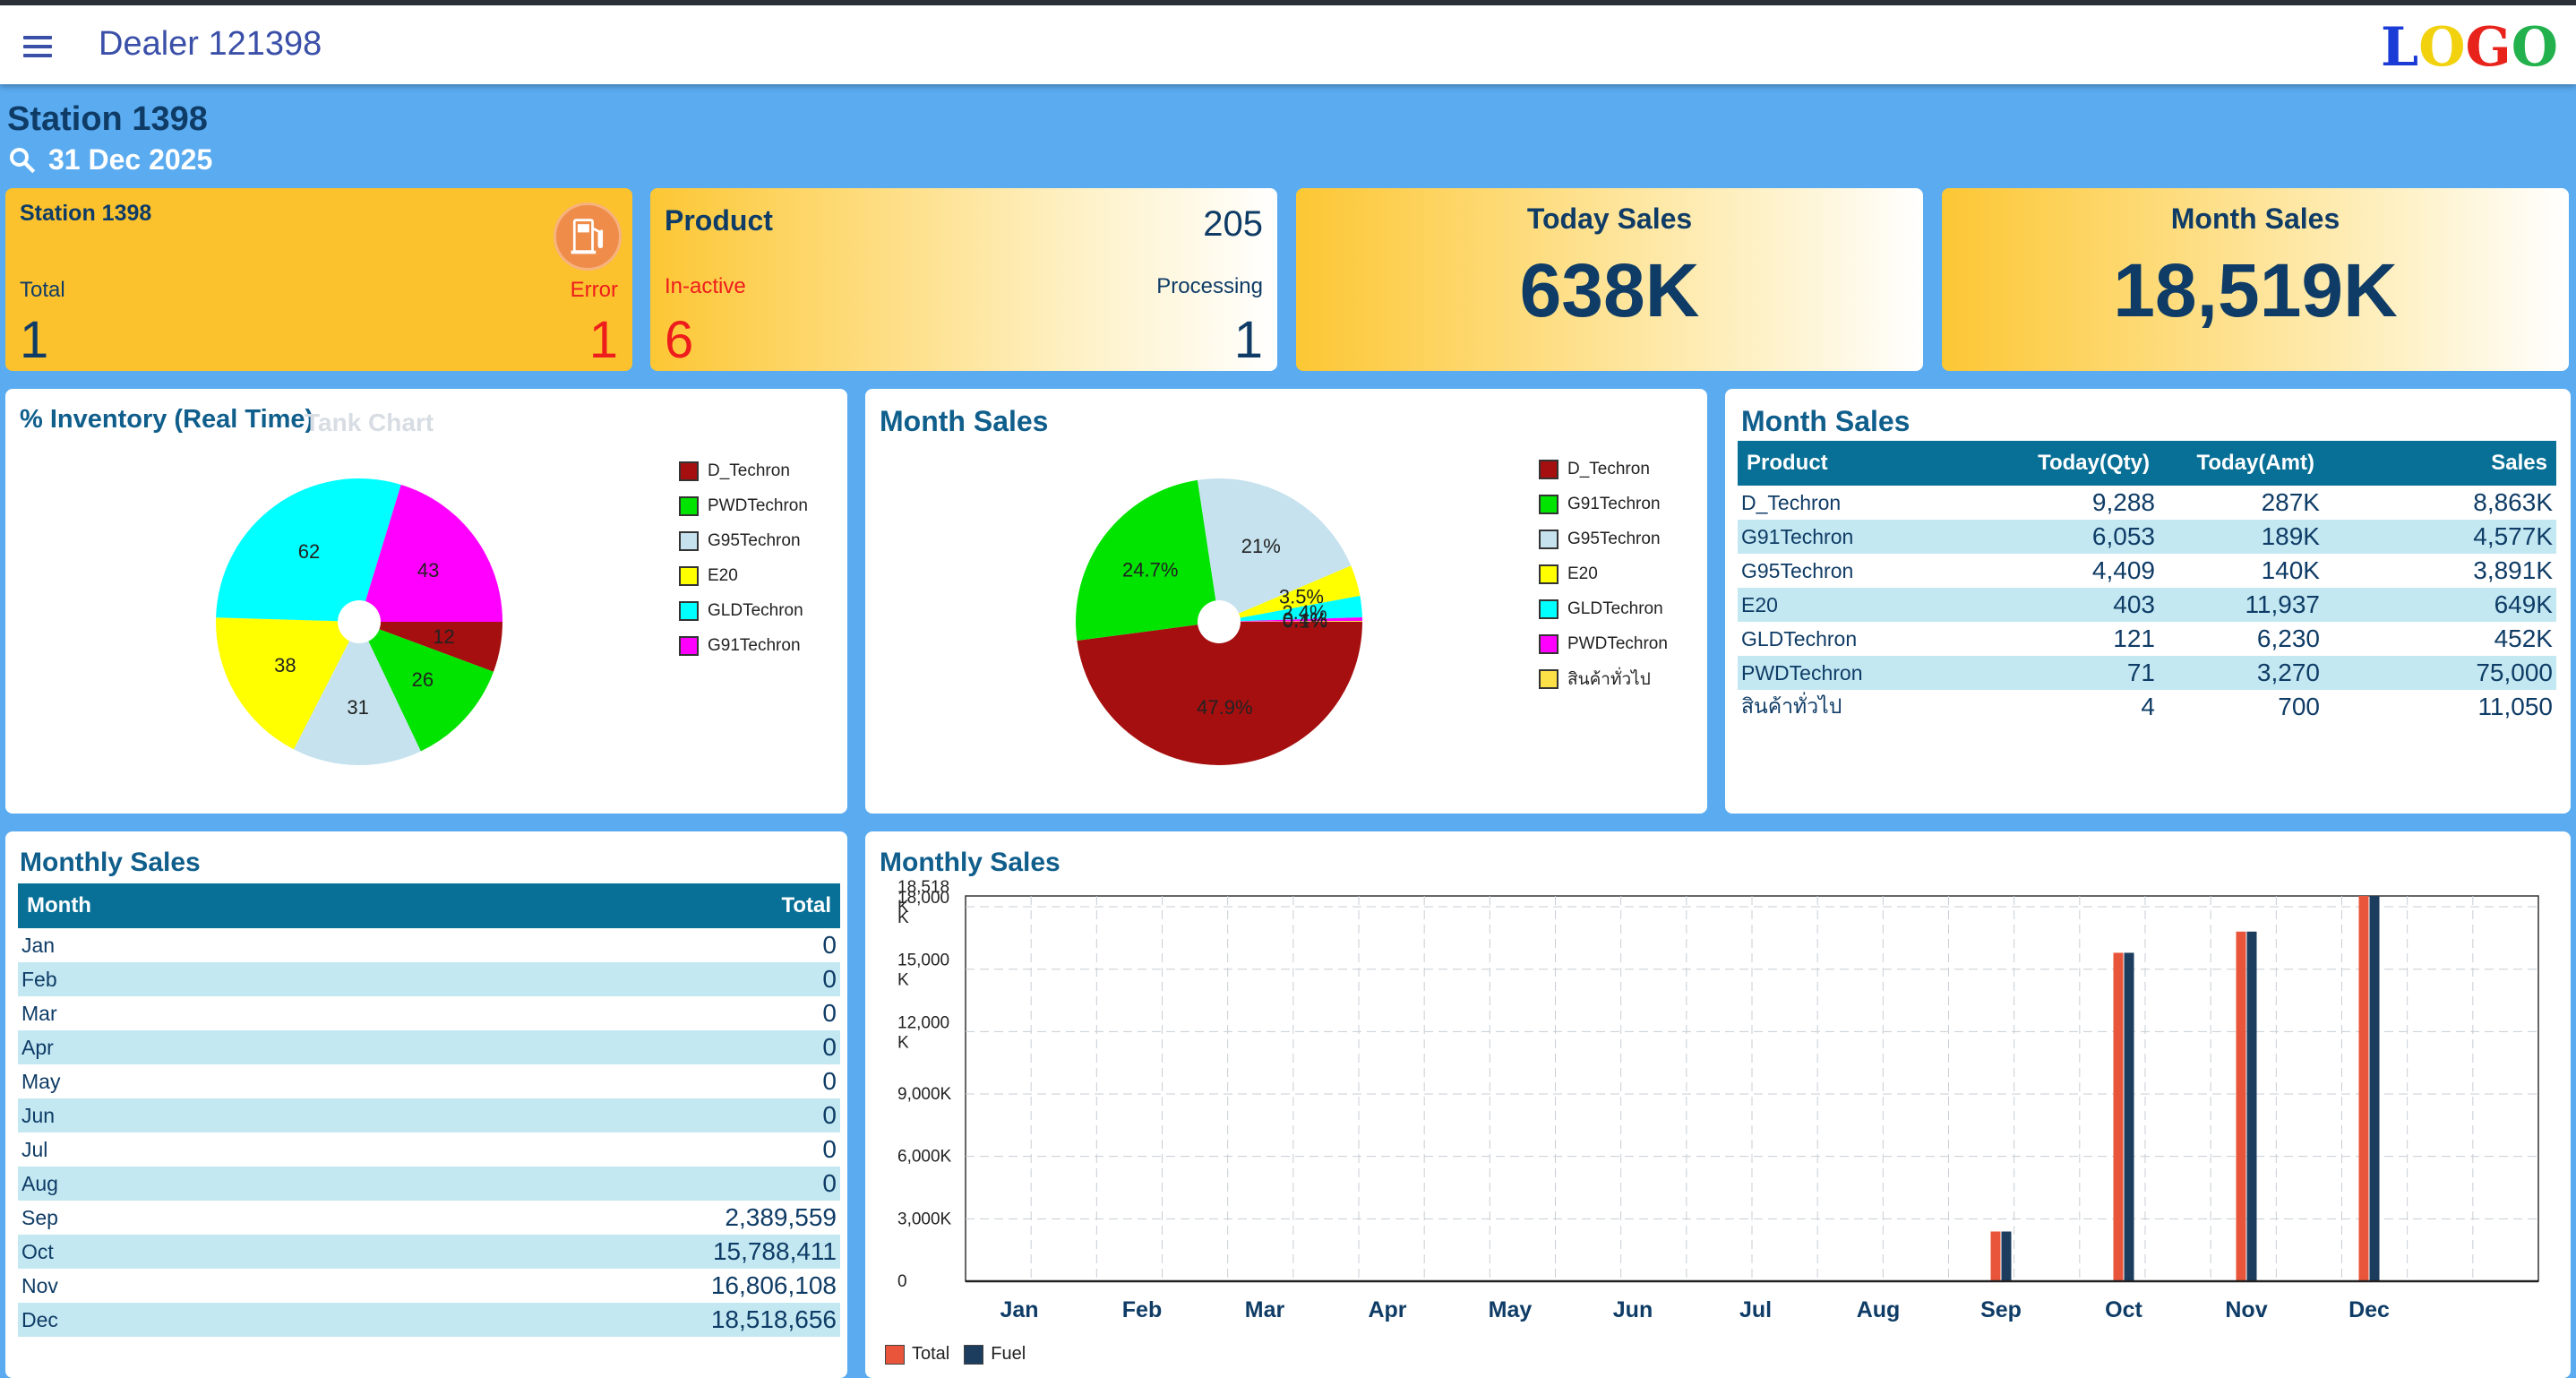  I want to click on legend-item: สินค้าทั่วไป, so click(1603, 678).